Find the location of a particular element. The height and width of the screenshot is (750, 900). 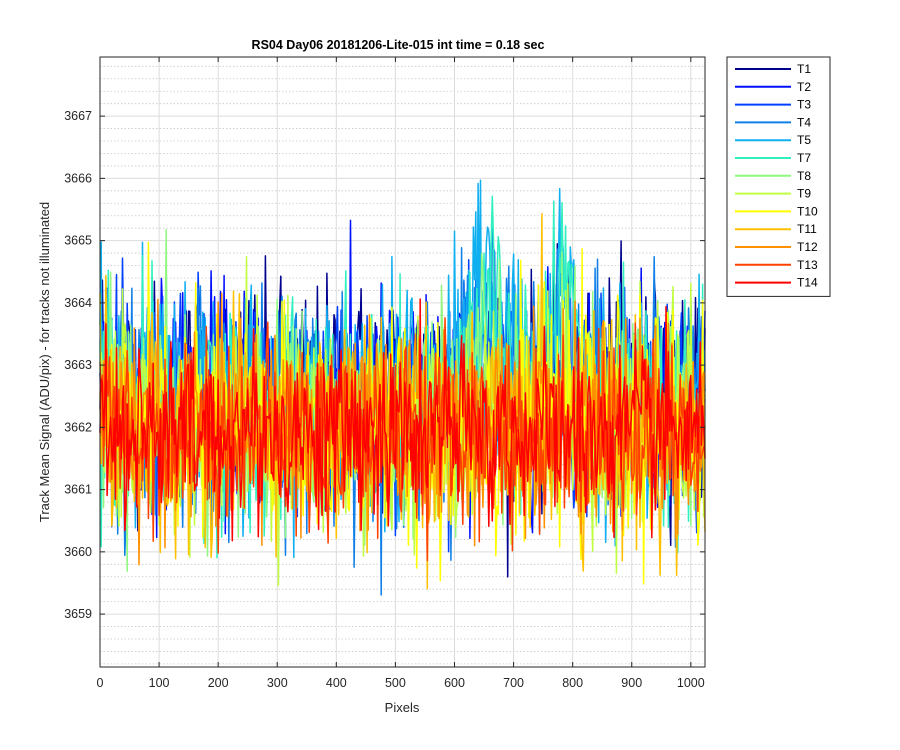

x-tick-label: 500 is located at coordinates (395, 683).